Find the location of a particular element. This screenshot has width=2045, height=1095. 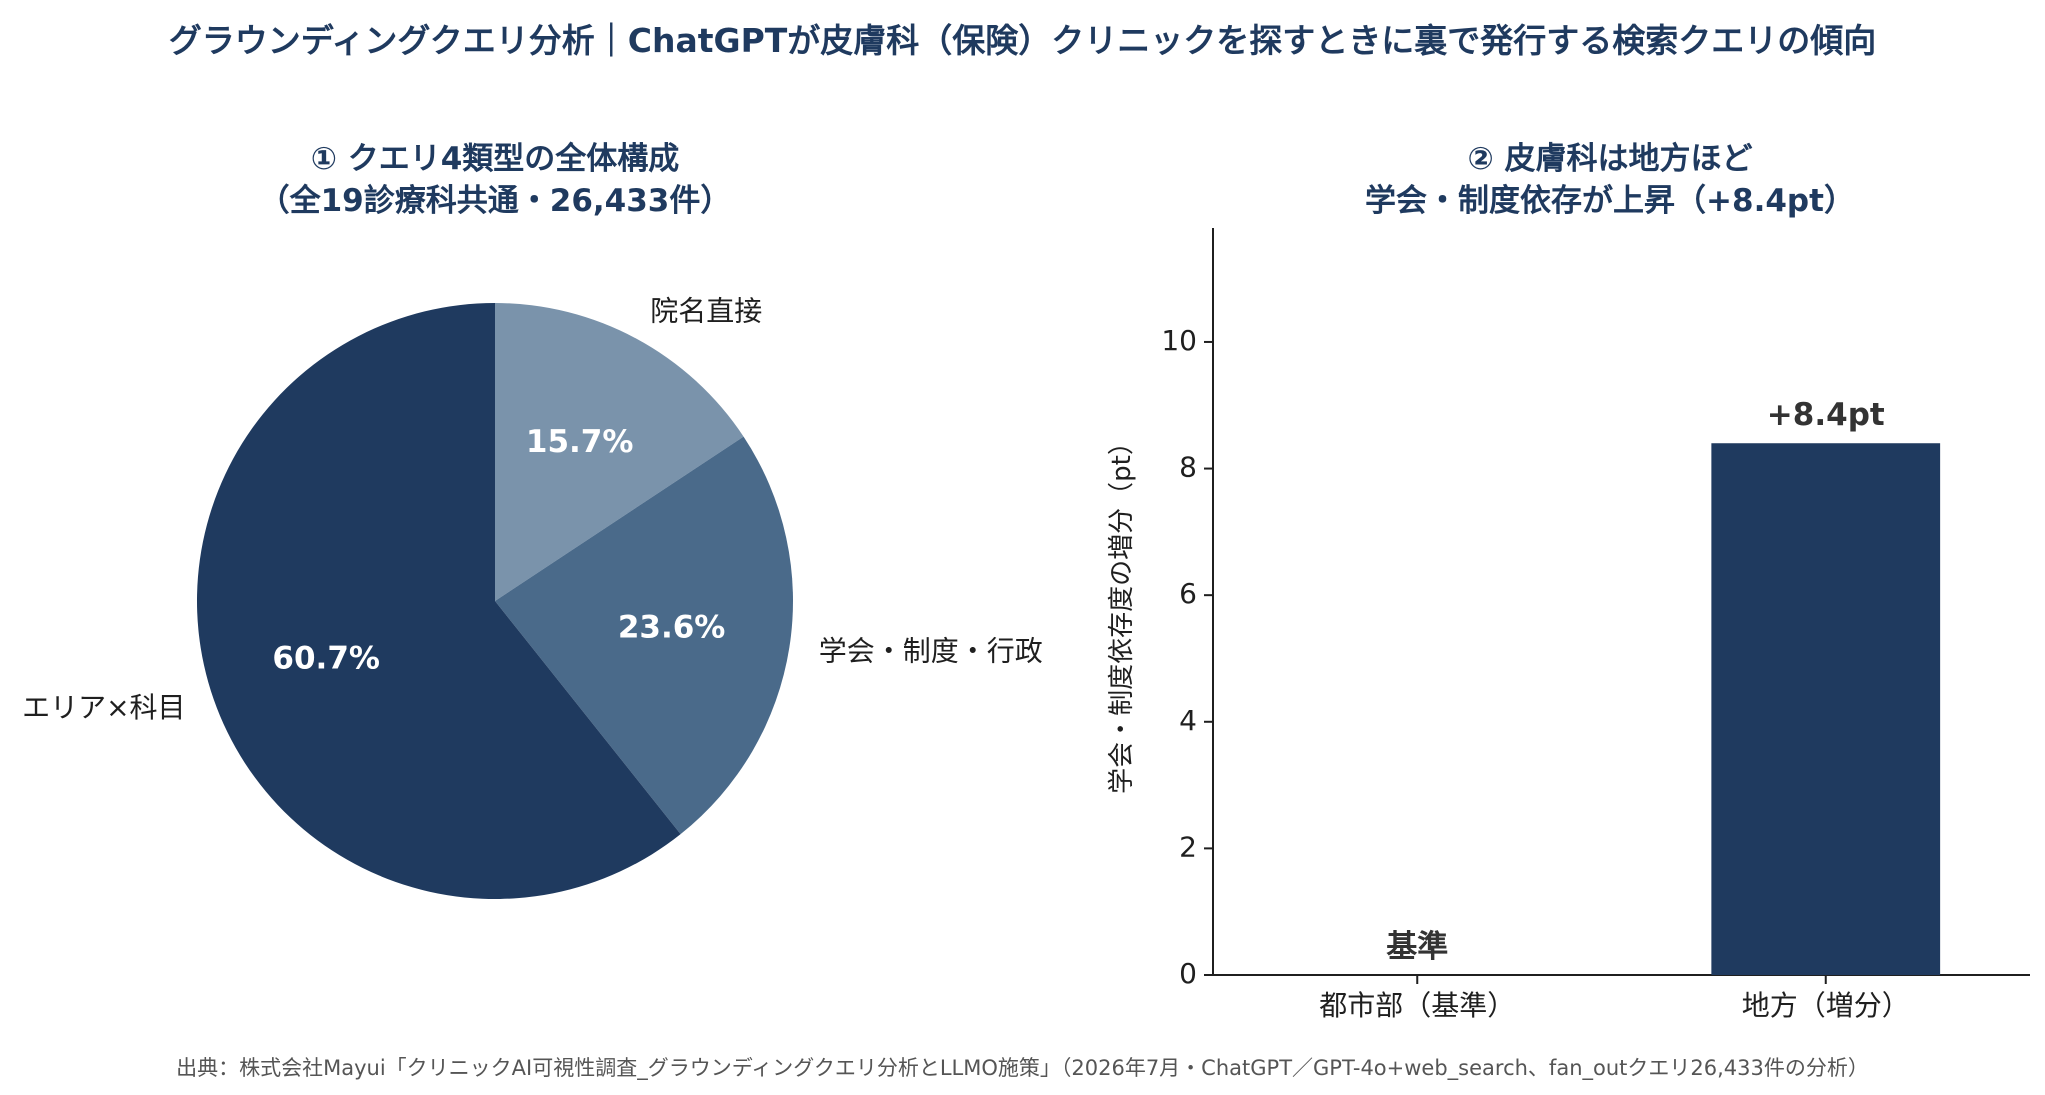

pie-chart-title: ① クエリ4類型の全体構成 （全19診療科共通・26,433件） is located at coordinates (495, 180).